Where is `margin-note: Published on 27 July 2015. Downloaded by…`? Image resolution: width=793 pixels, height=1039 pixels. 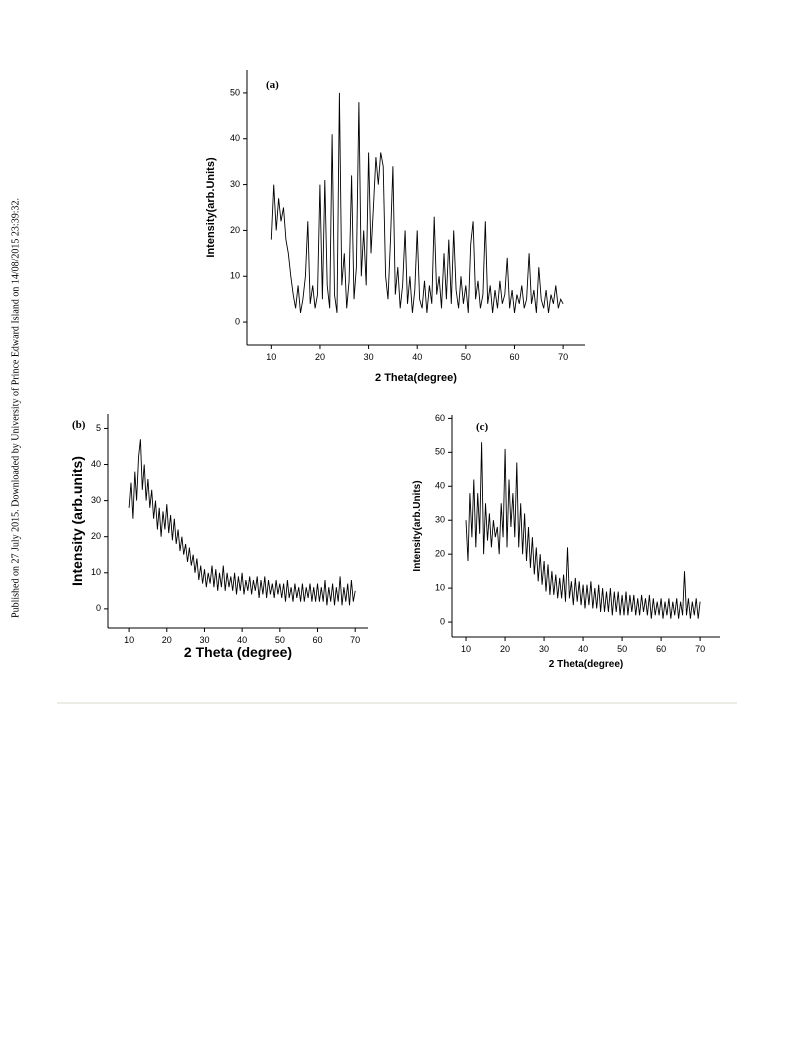 margin-note: Published on 27 July 2015. Downloaded by… is located at coordinates (15, 408).